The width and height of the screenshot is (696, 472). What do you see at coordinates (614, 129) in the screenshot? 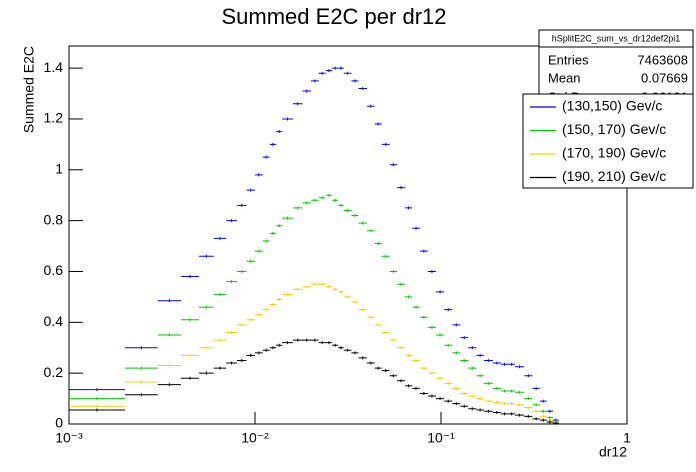
I see `legend-label: (150, 170) Gev/c` at bounding box center [614, 129].